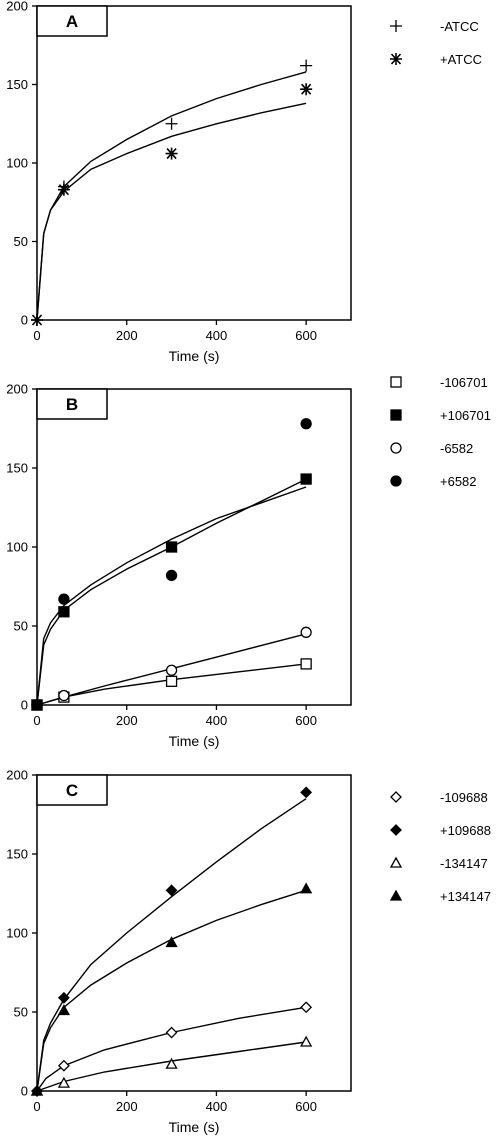  I want to click on legend: -ATCC +ATCC, so click(436, 43).